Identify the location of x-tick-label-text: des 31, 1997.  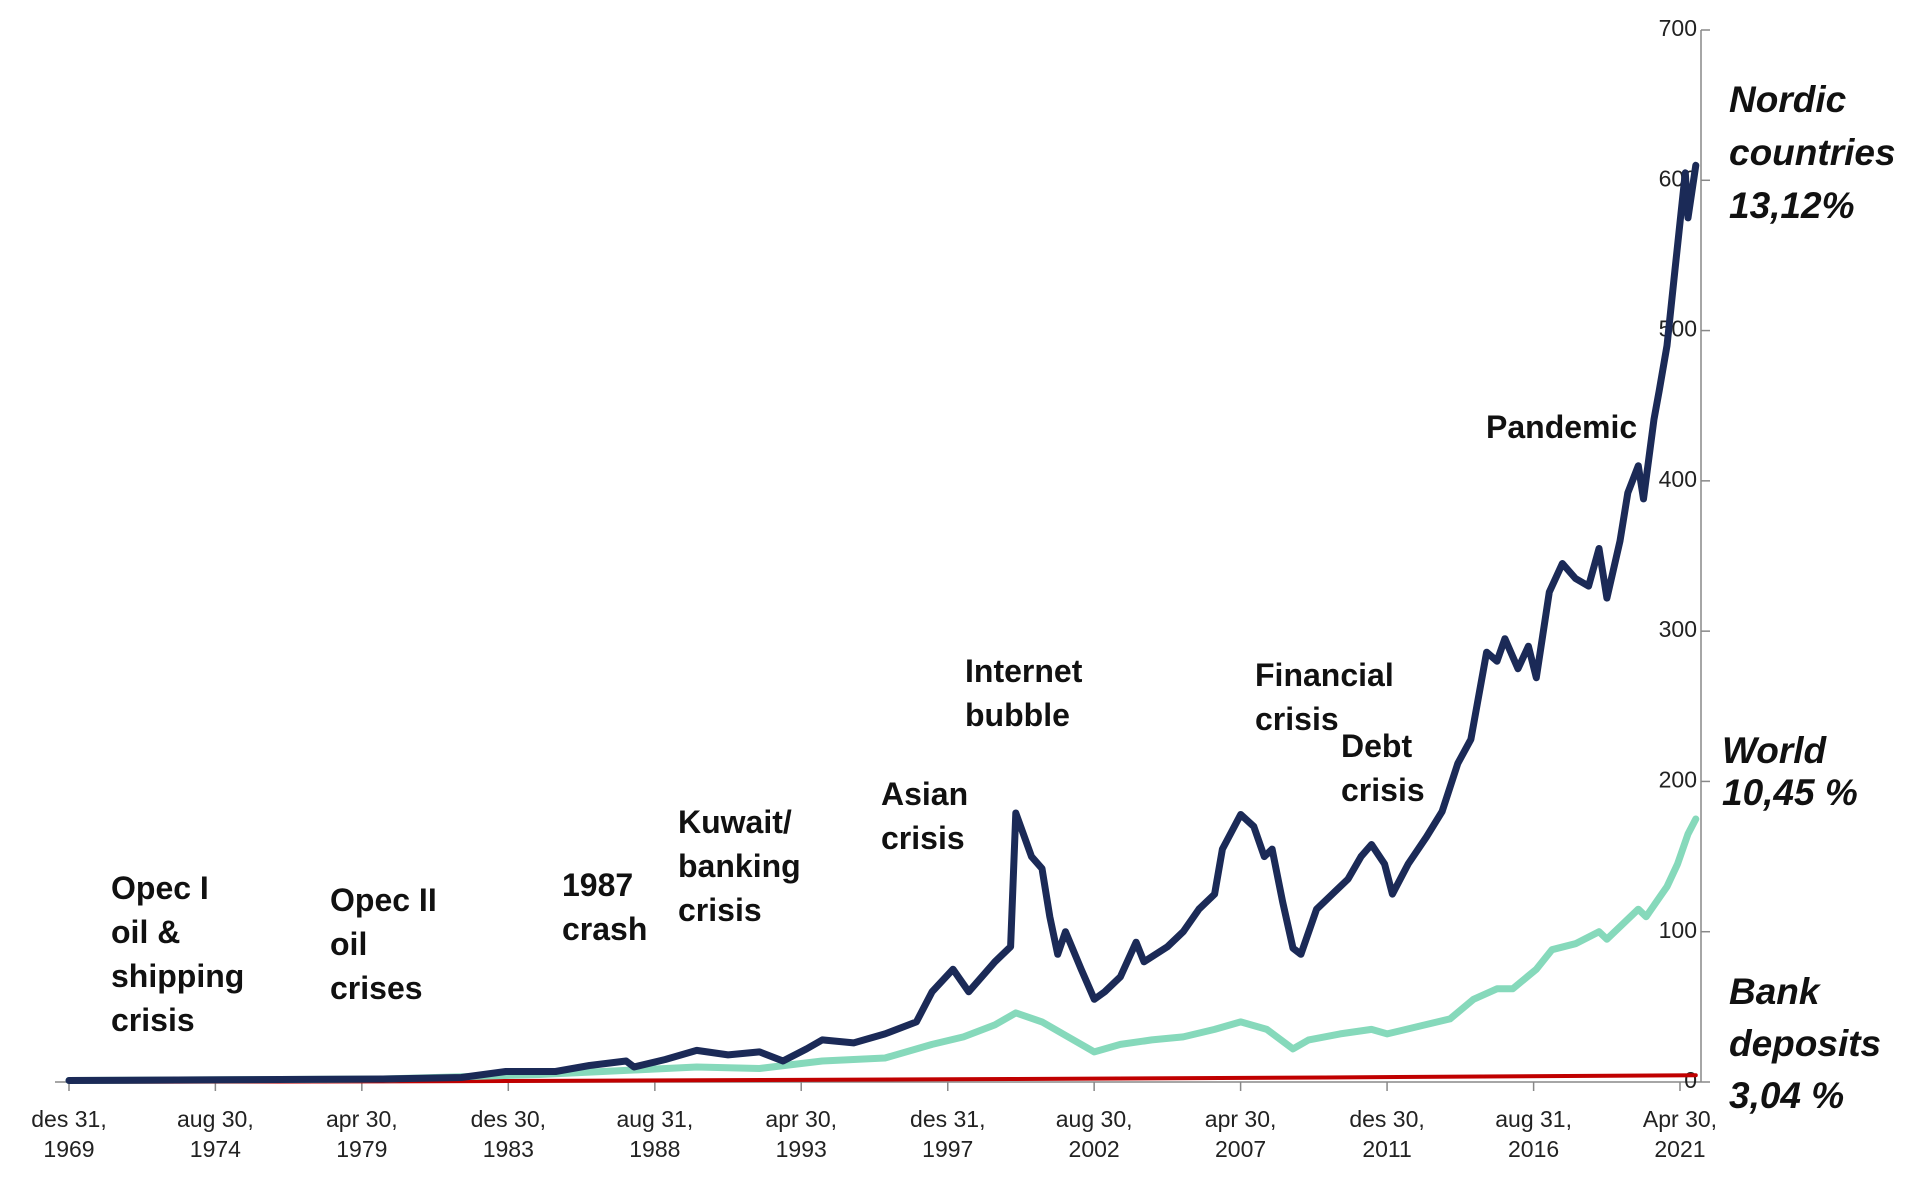
(948, 1134).